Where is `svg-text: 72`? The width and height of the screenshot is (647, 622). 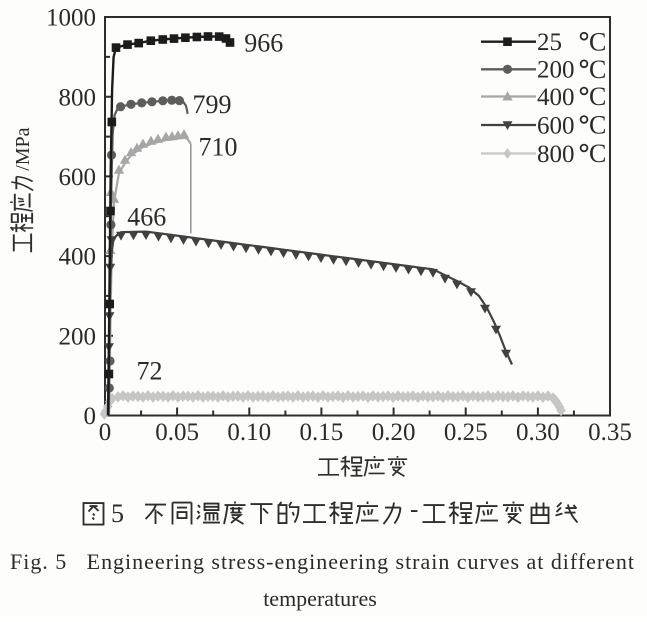
svg-text: 72 is located at coordinates (150, 371).